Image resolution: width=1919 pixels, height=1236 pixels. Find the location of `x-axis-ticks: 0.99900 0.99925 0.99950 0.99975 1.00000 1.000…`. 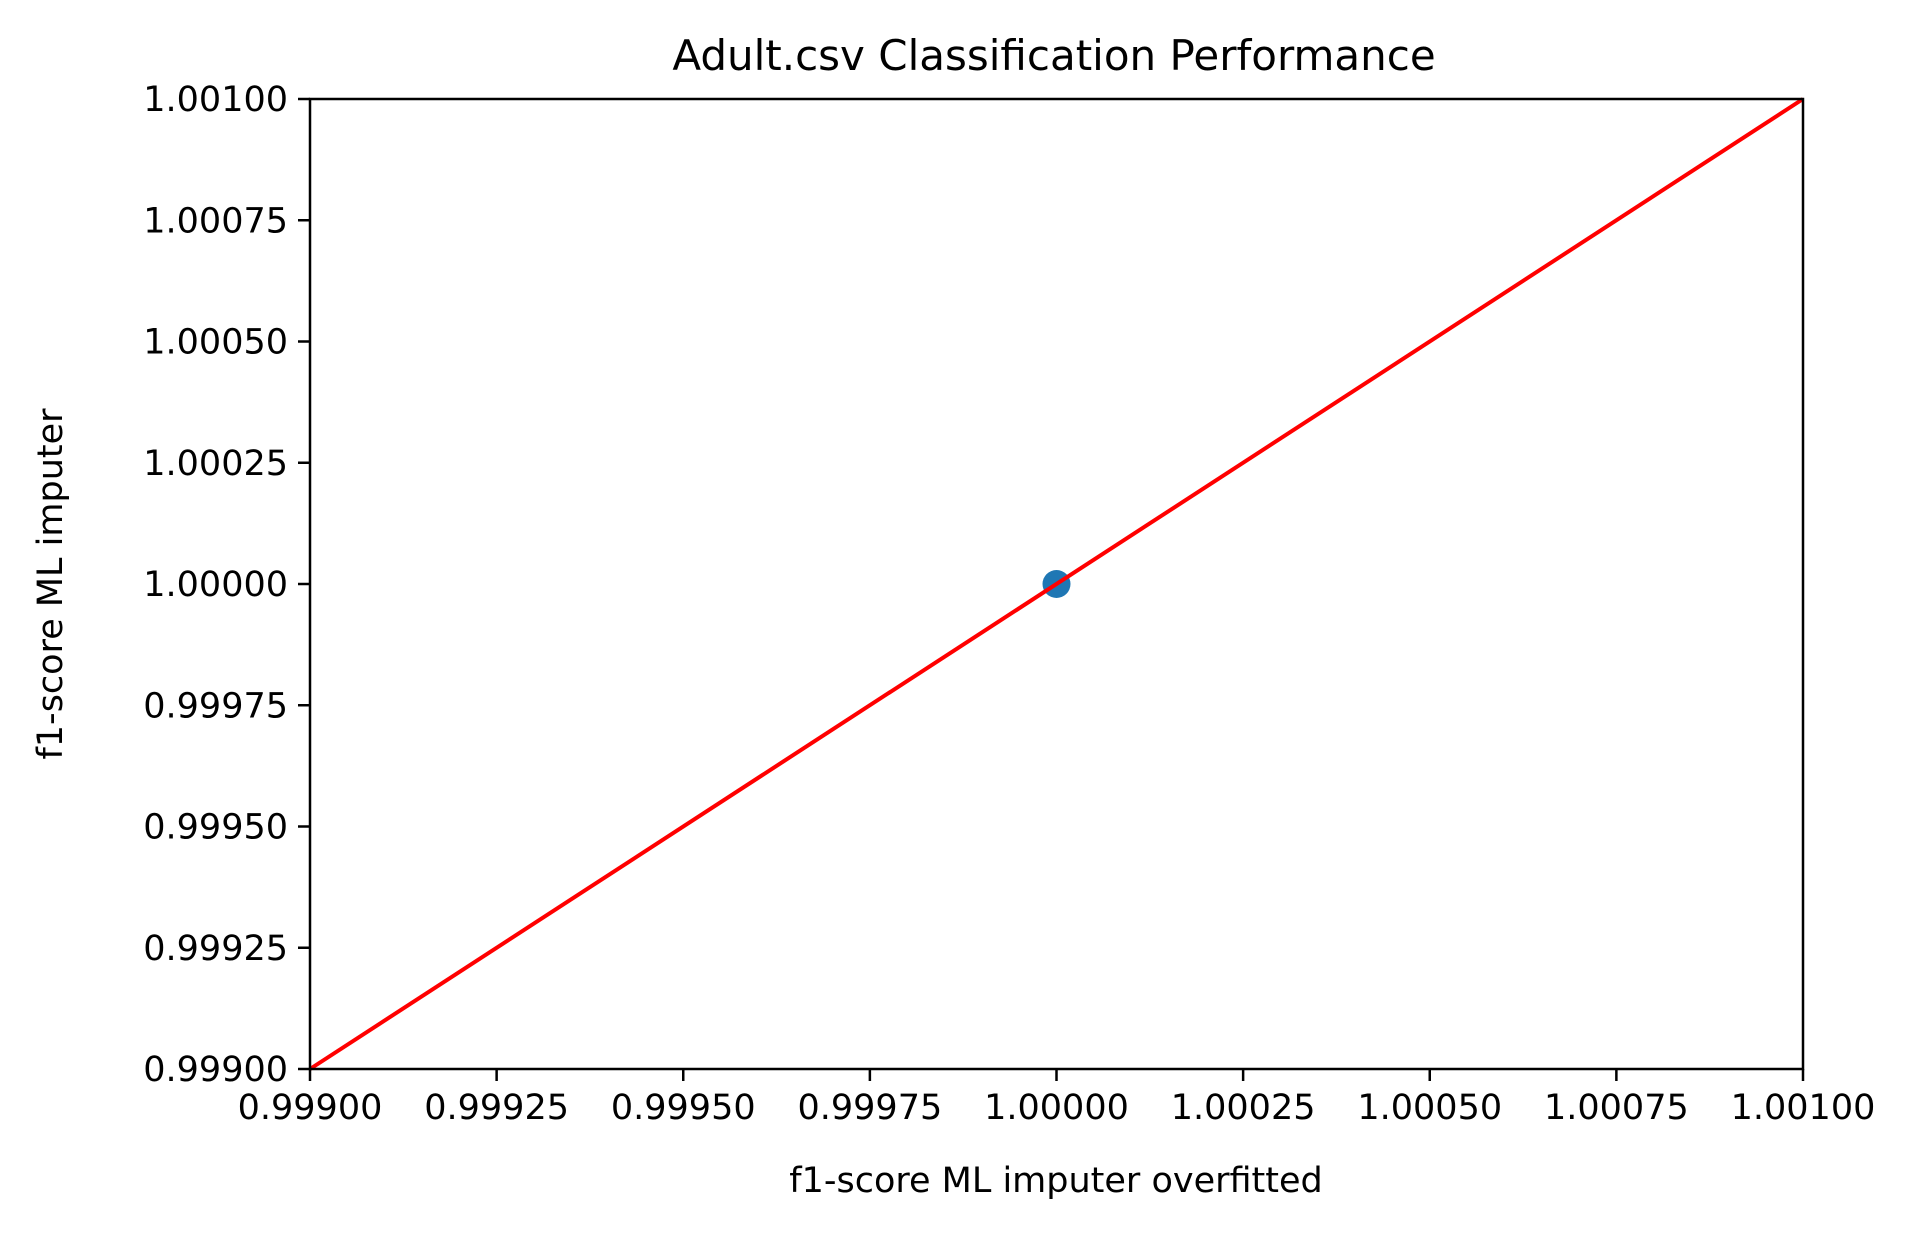

x-axis-ticks: 0.99900 0.99925 0.99950 0.99975 1.00000 1.000… is located at coordinates (1057, 1098).